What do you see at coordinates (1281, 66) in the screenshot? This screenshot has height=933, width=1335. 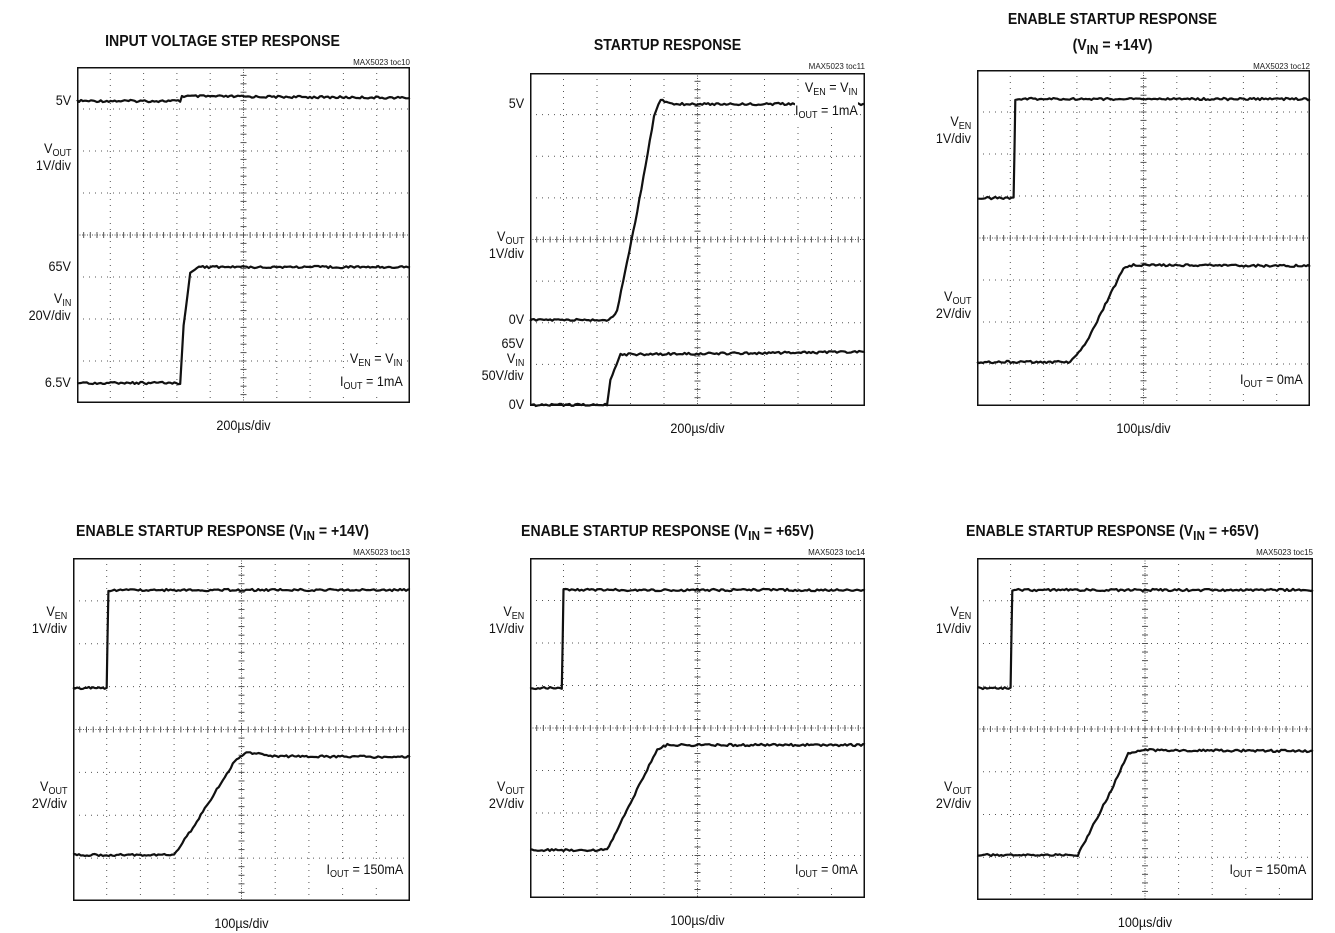 I see `figure-id: MAX5023 toc12` at bounding box center [1281, 66].